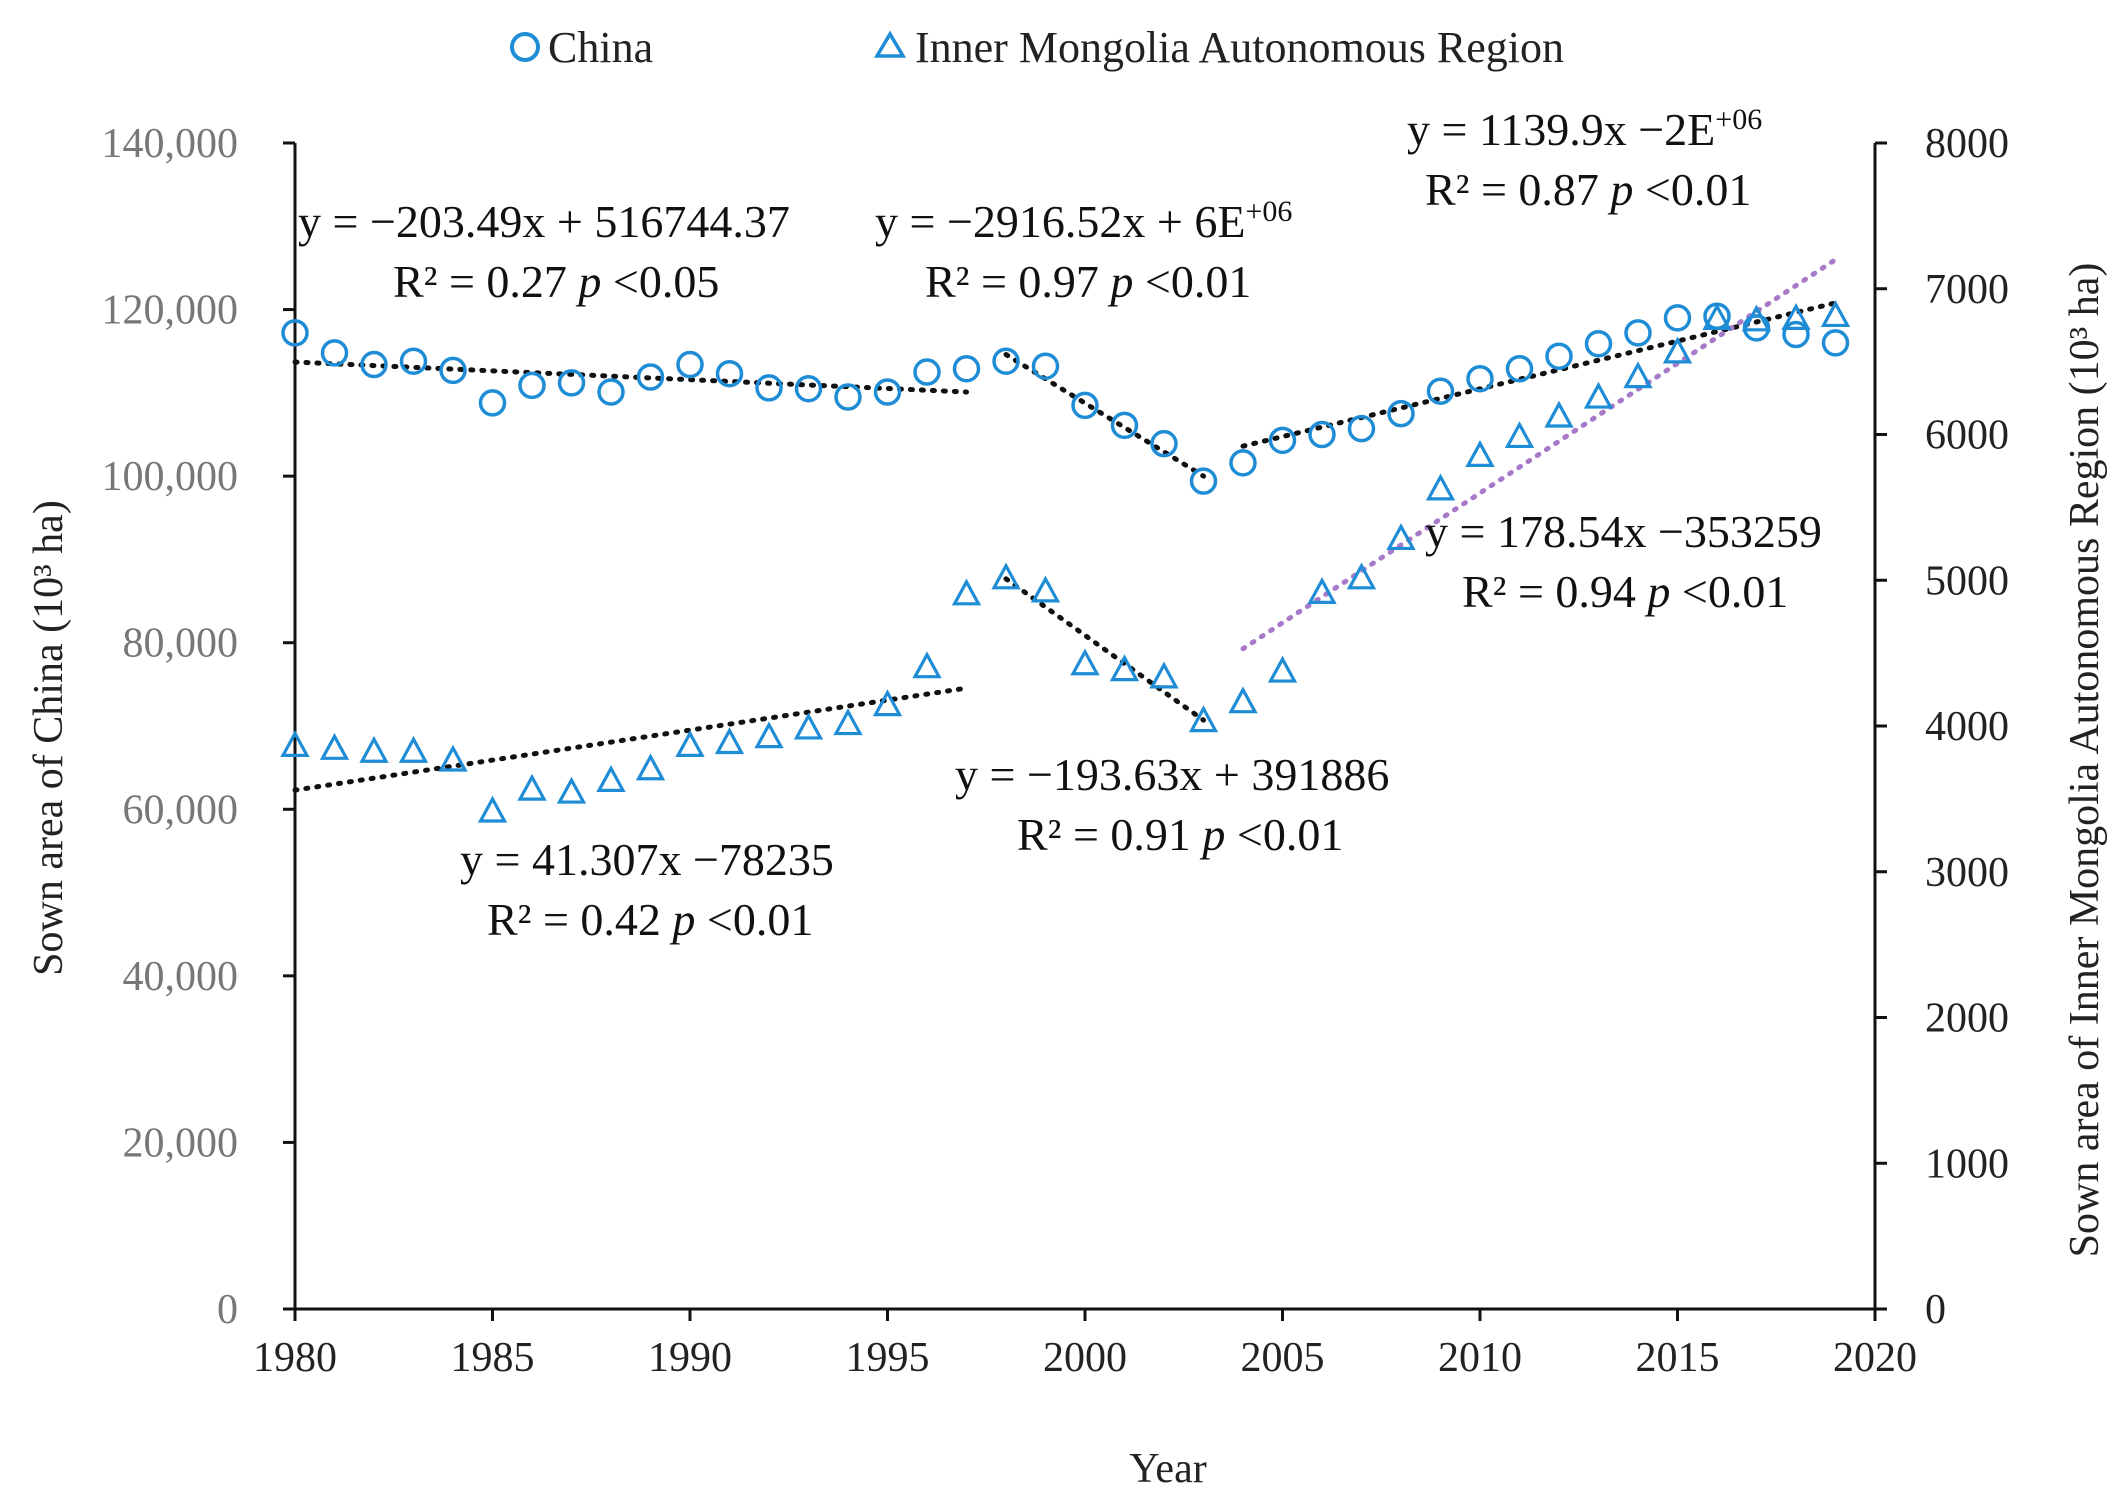 The width and height of the screenshot is (2120, 1495). What do you see at coordinates (1875, 1358) in the screenshot?
I see `x-tick-label: 2020` at bounding box center [1875, 1358].